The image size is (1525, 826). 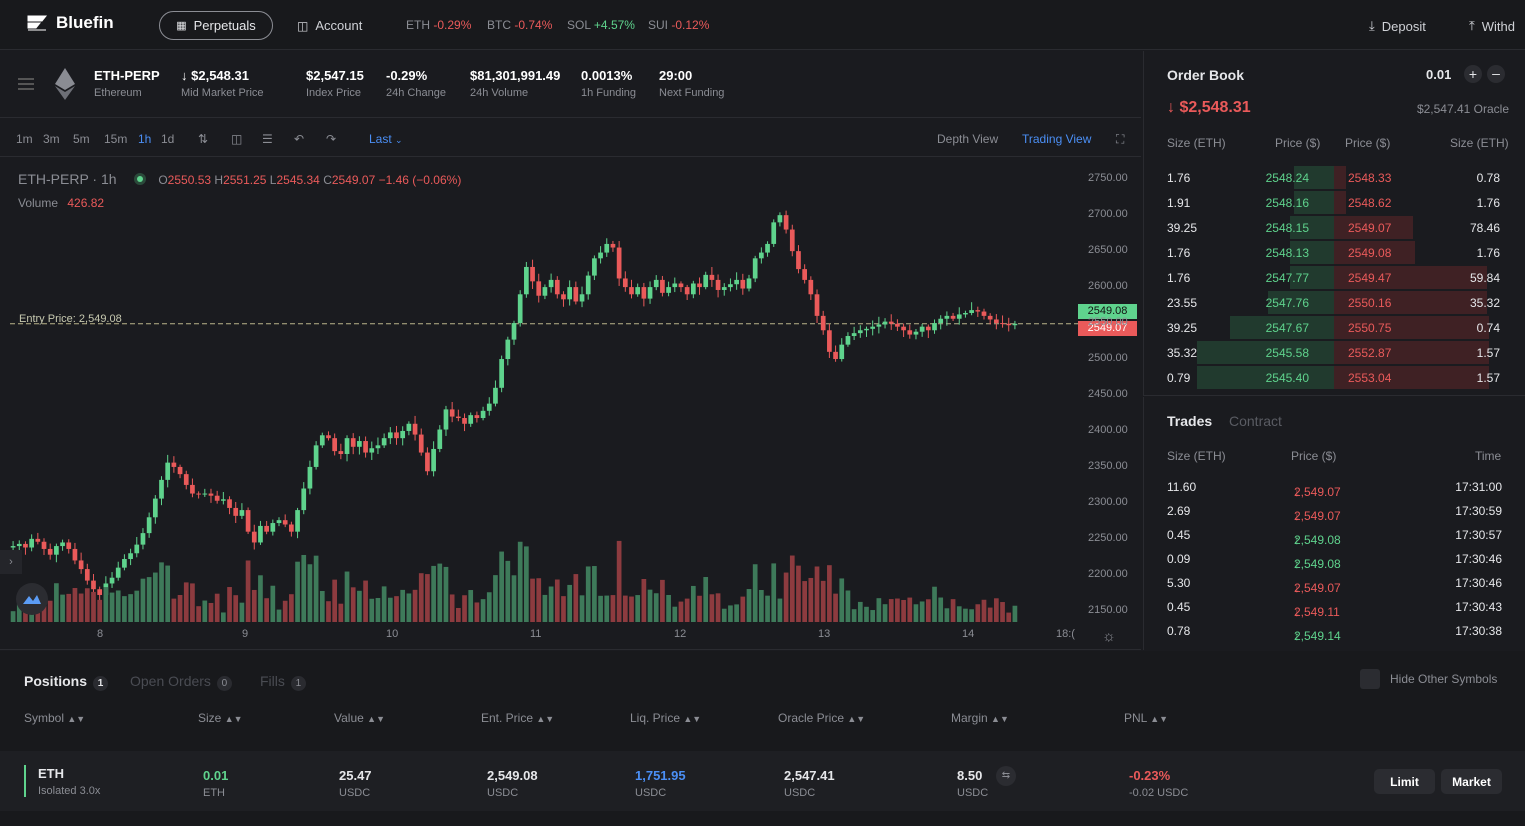 I want to click on fills-tab: Fills 1, so click(x=283, y=682).